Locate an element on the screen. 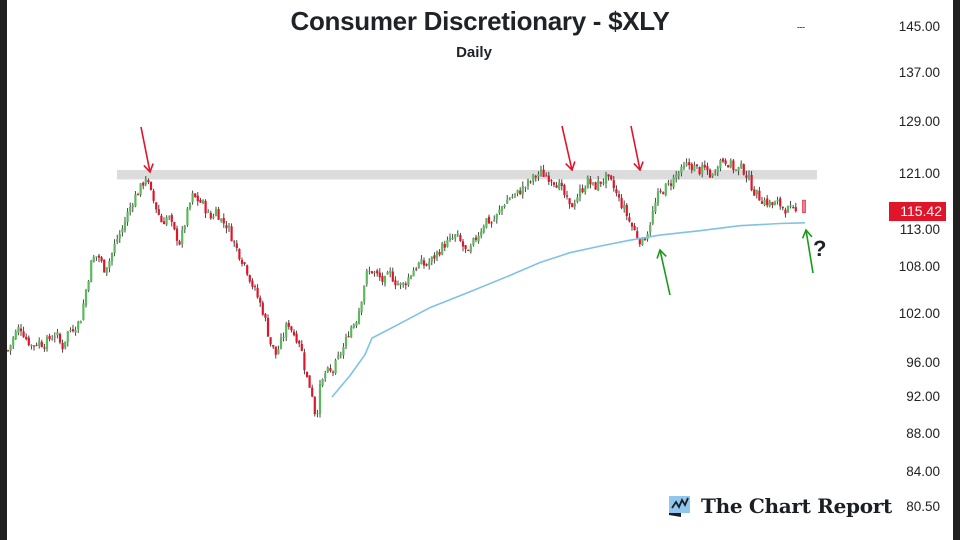 Image resolution: width=960 pixels, height=540 pixels. sell-arrow-icon is located at coordinates (635, 148).